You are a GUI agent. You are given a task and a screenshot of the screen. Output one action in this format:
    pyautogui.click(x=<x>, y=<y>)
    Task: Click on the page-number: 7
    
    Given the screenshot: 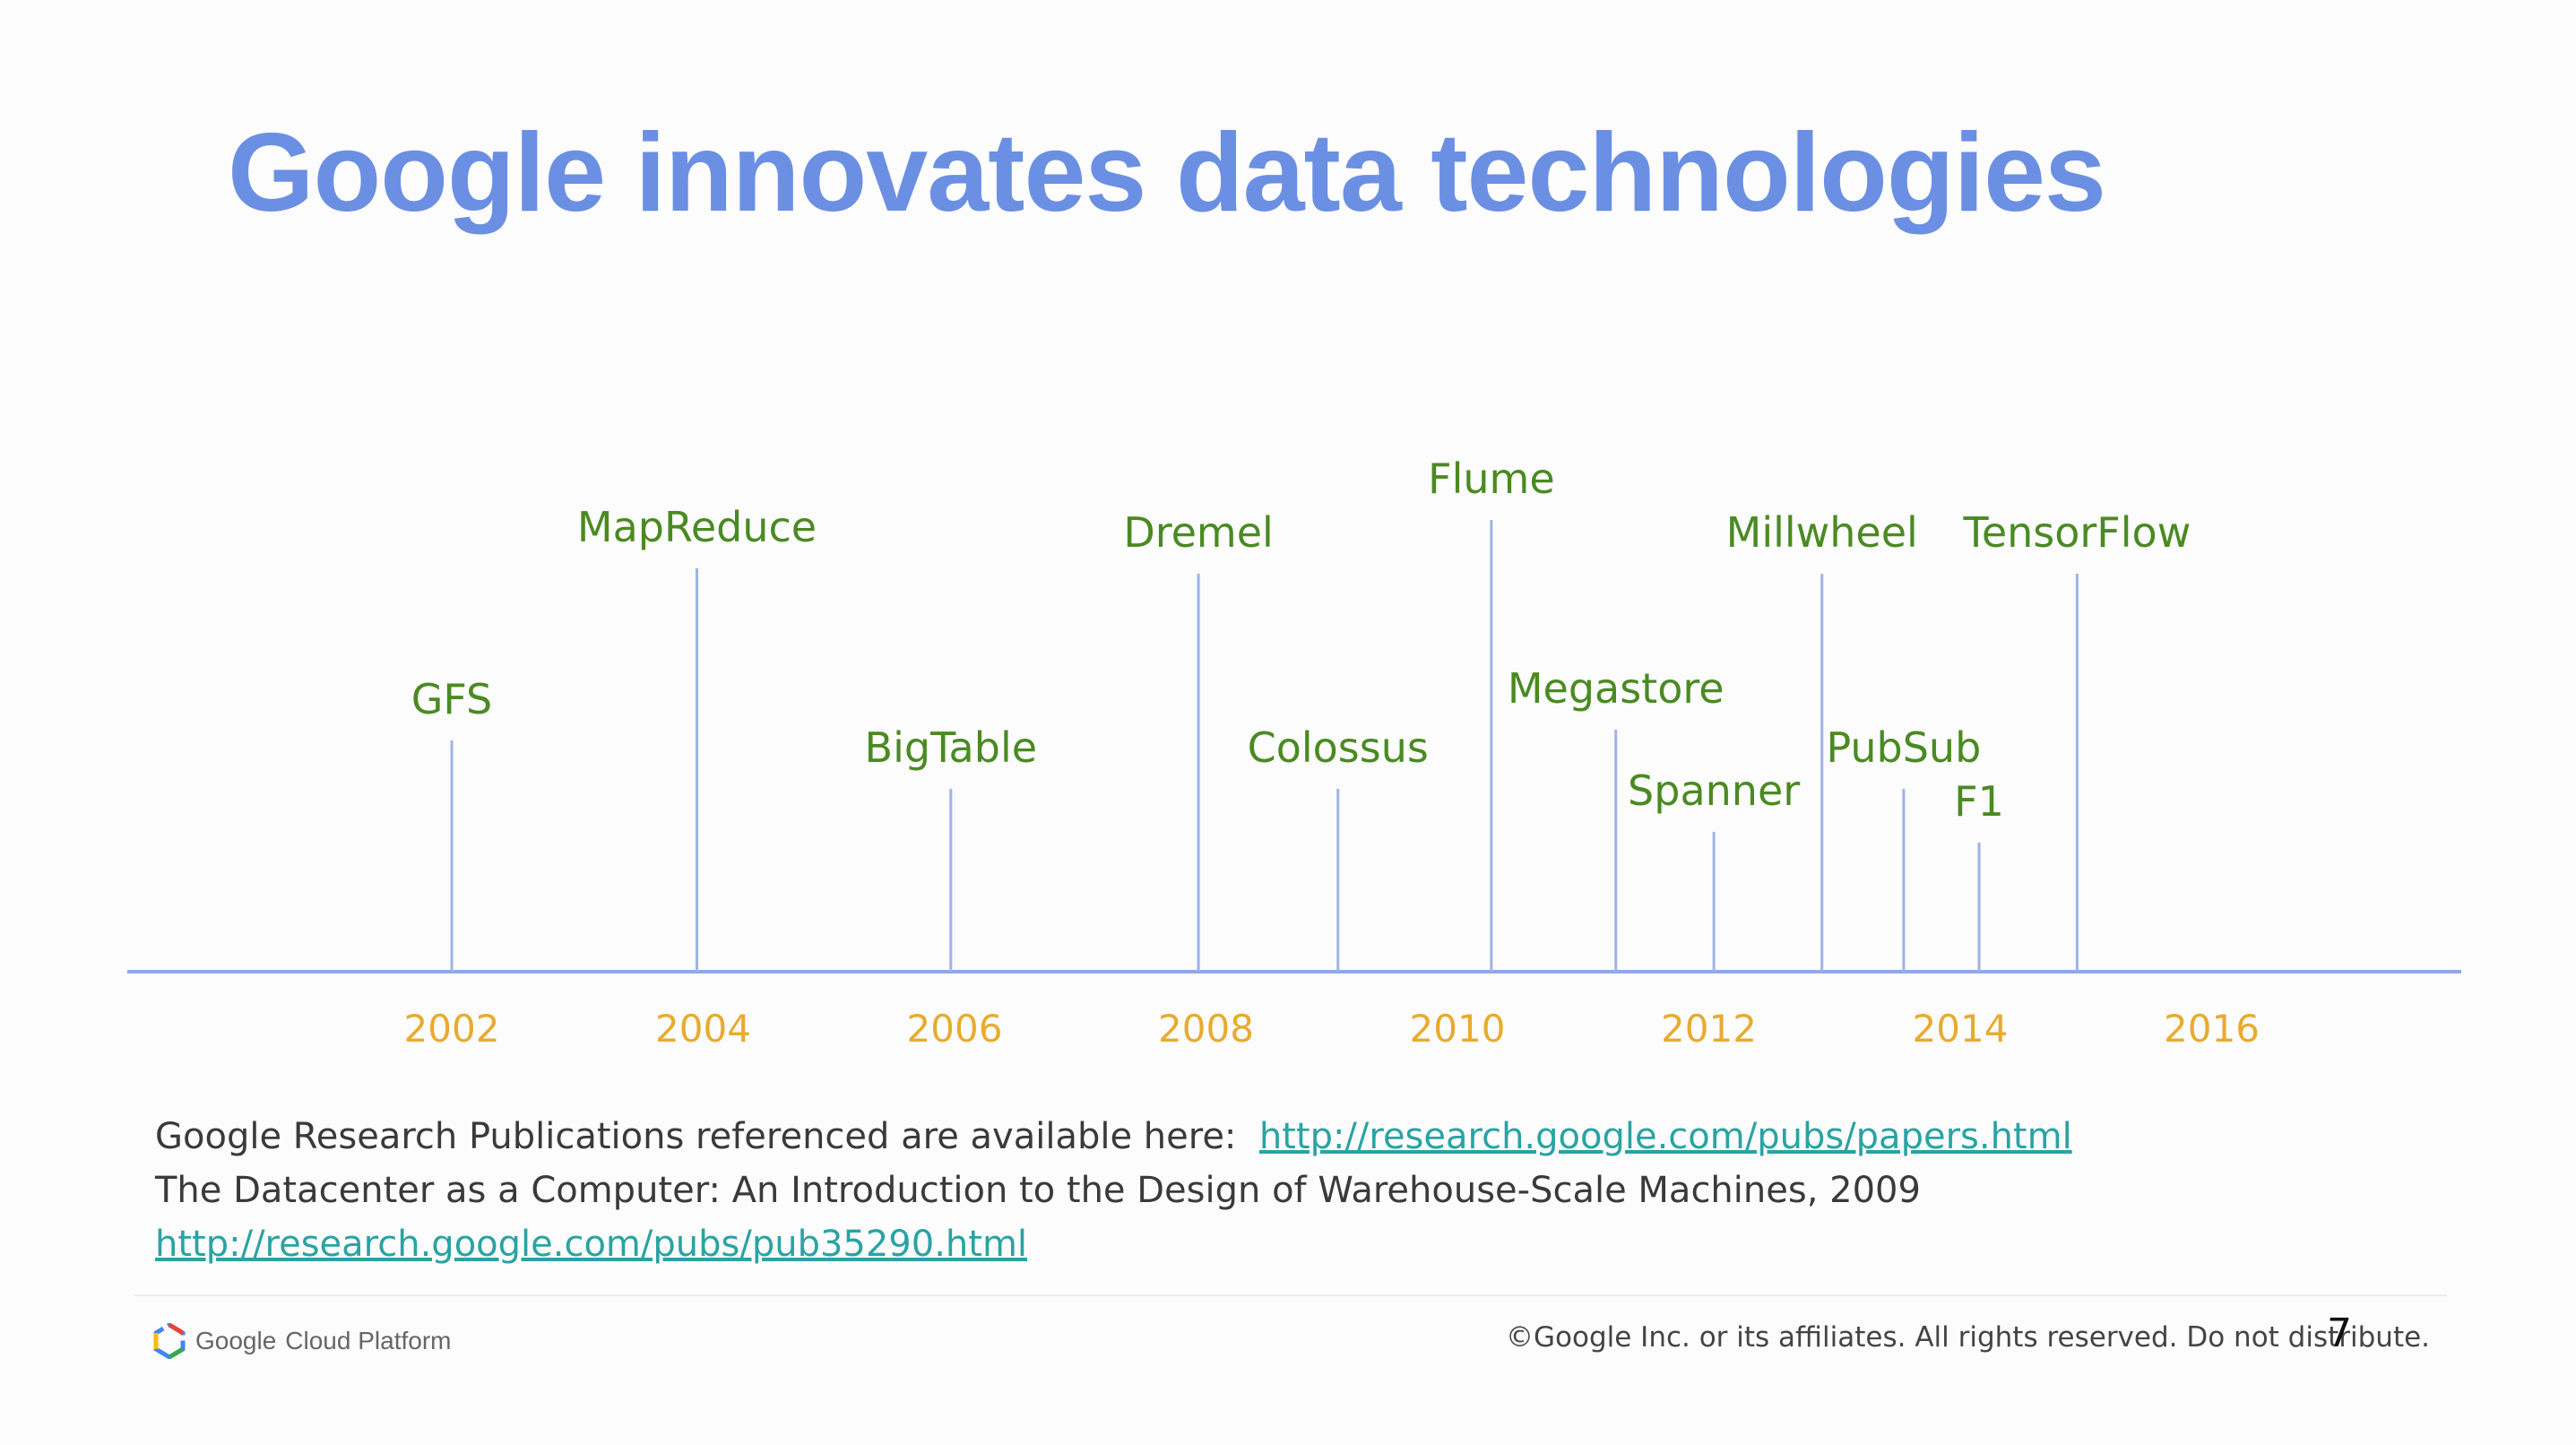 What is the action you would take?
    pyautogui.click(x=2339, y=1333)
    